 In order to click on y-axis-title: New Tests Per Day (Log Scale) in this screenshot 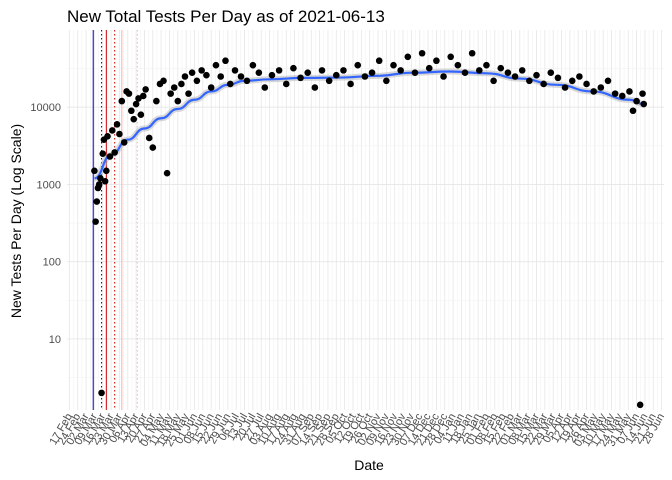, I will do `click(16, 221)`.